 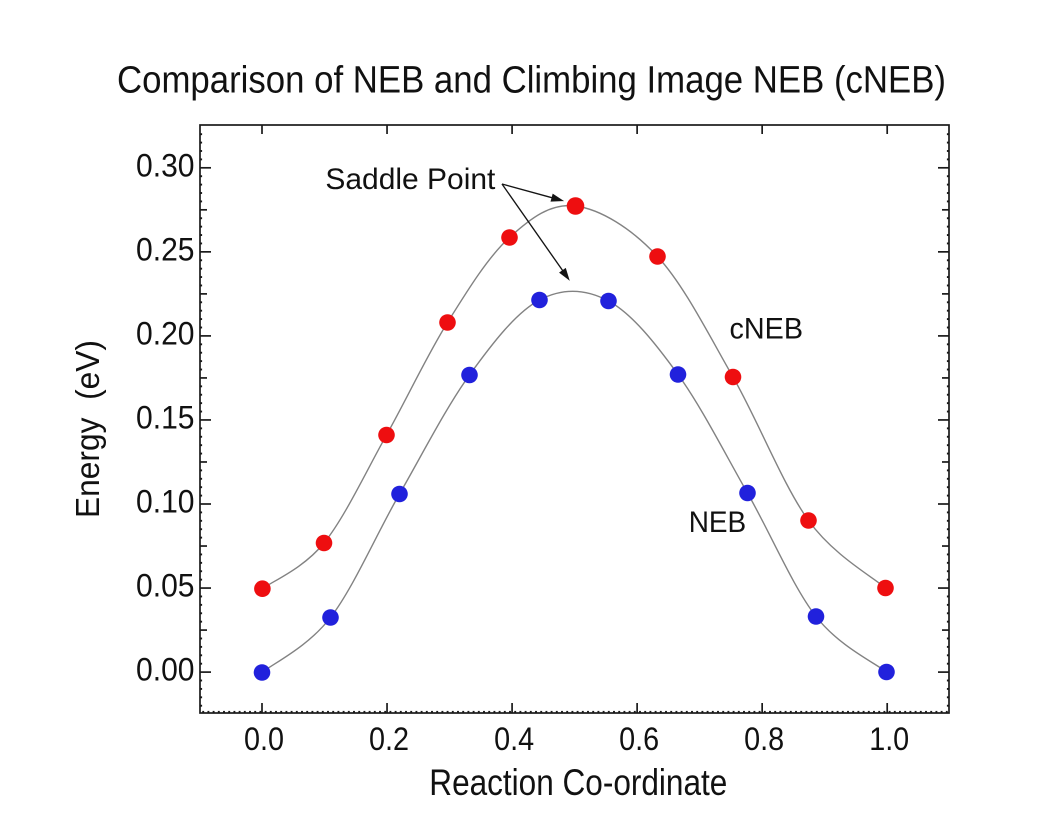 I want to click on svg-text: 0.25, so click(x=165, y=249).